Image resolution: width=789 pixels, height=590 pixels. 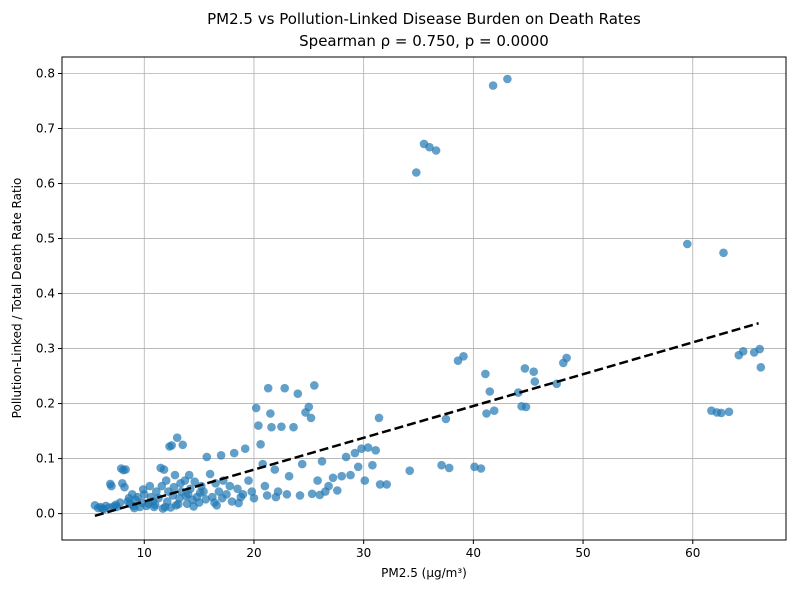 I want to click on x-tick-label: 50, so click(x=582, y=553).